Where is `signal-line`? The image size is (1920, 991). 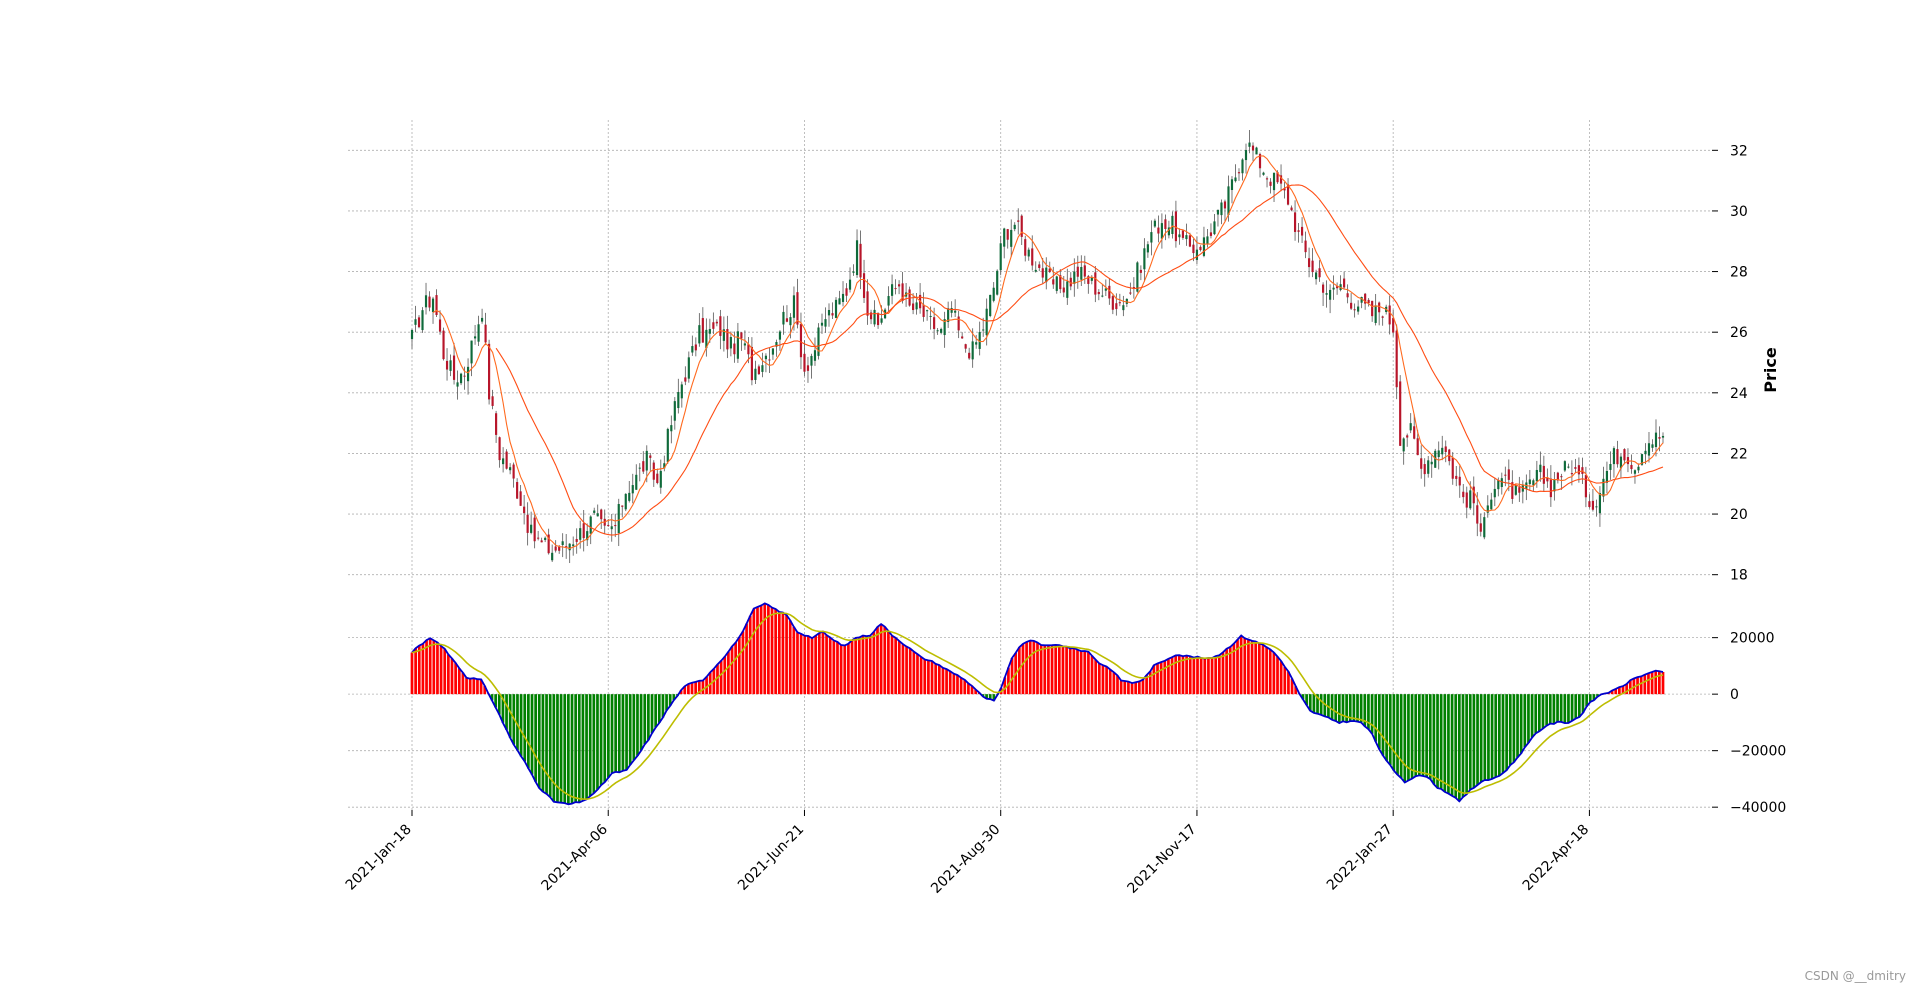
signal-line is located at coordinates (1037, 706).